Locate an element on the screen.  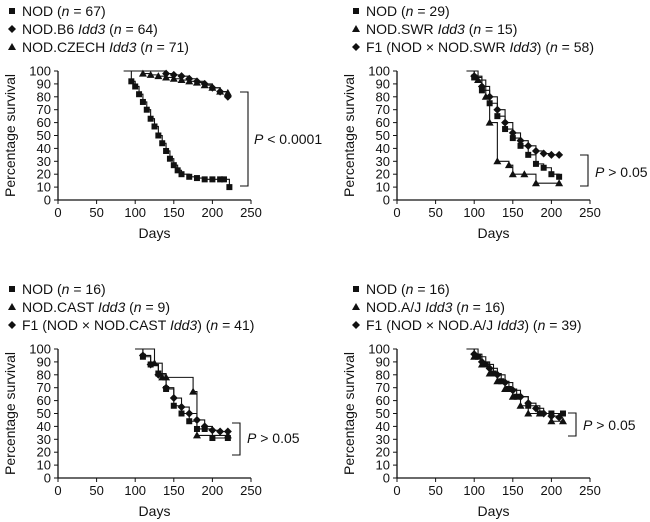
legend-entry: NOD (n = 16) is located at coordinates (64, 289).